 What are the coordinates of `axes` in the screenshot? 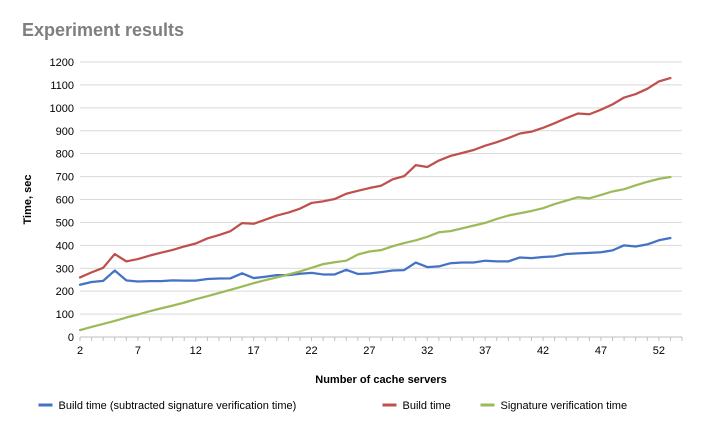 It's located at (381, 338).